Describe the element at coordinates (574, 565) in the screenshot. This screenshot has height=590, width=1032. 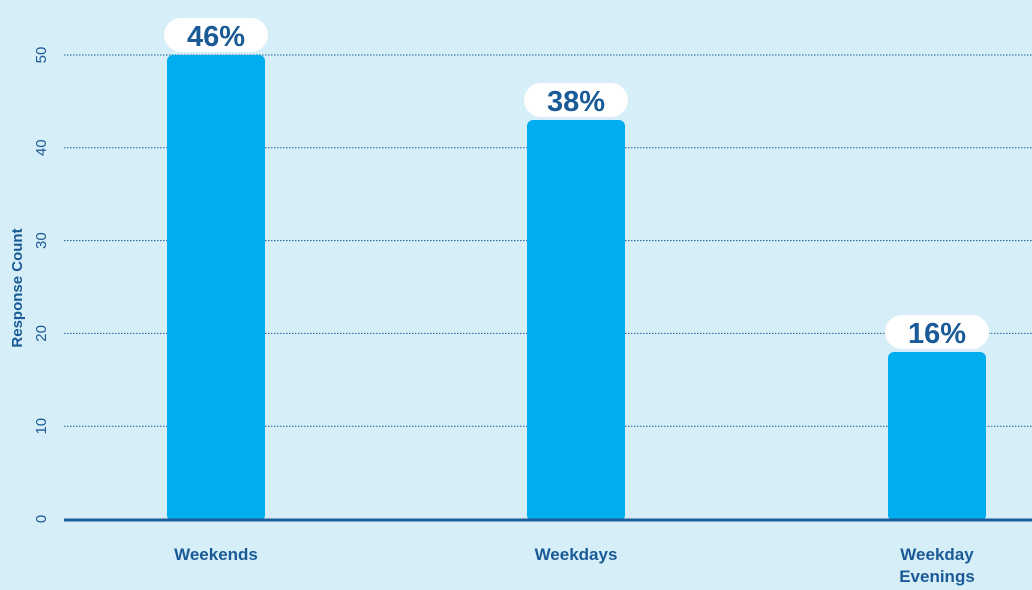
I see `category-labels: Weekends Weekdays Weekday Evenings` at that location.